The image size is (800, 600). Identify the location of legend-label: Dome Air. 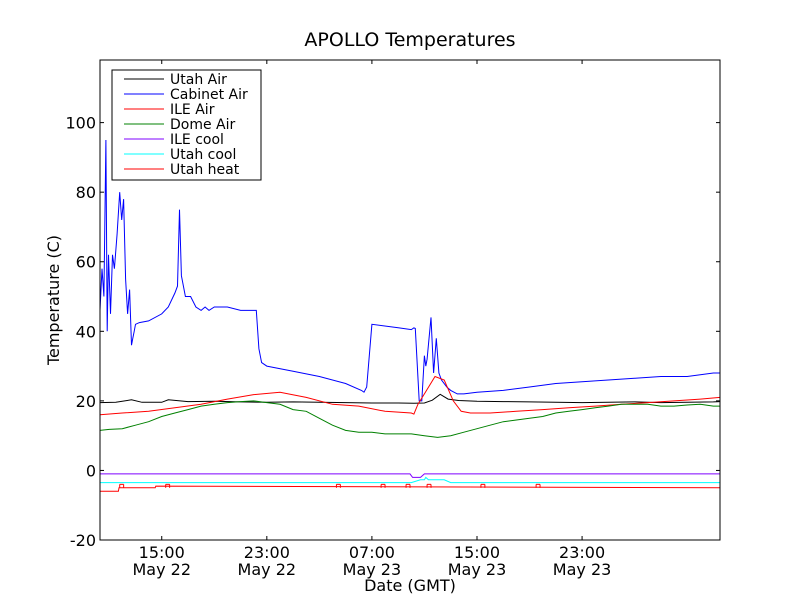
(203, 125).